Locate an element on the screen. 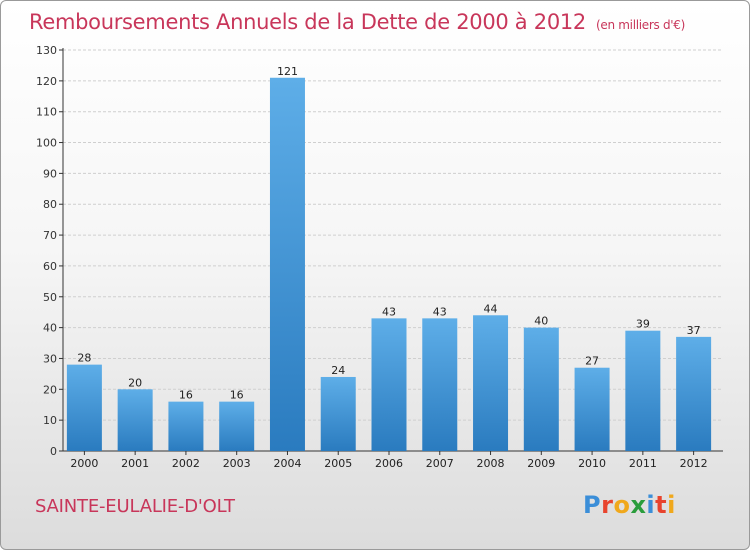 This screenshot has width=750, height=550. bar-value-label: 28 is located at coordinates (84, 358).